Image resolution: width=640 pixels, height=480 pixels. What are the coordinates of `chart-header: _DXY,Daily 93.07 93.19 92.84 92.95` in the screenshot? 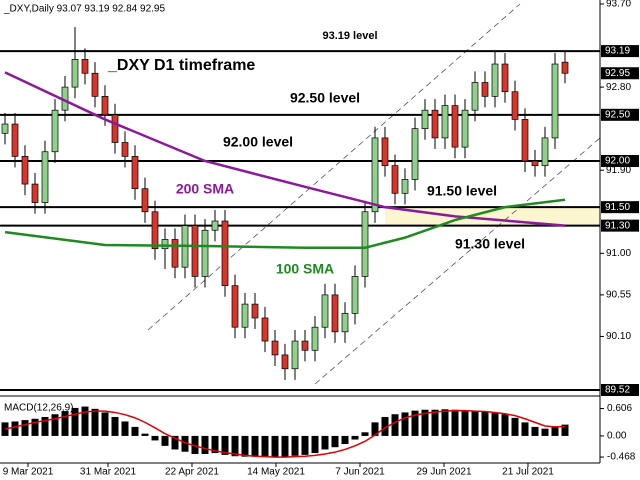 It's located at (84, 9).